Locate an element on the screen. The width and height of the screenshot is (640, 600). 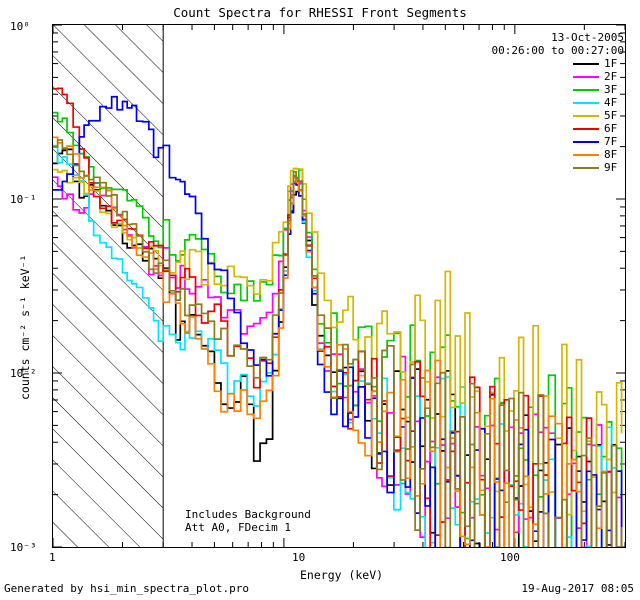
legend-item: 8F is located at coordinates (598, 154).